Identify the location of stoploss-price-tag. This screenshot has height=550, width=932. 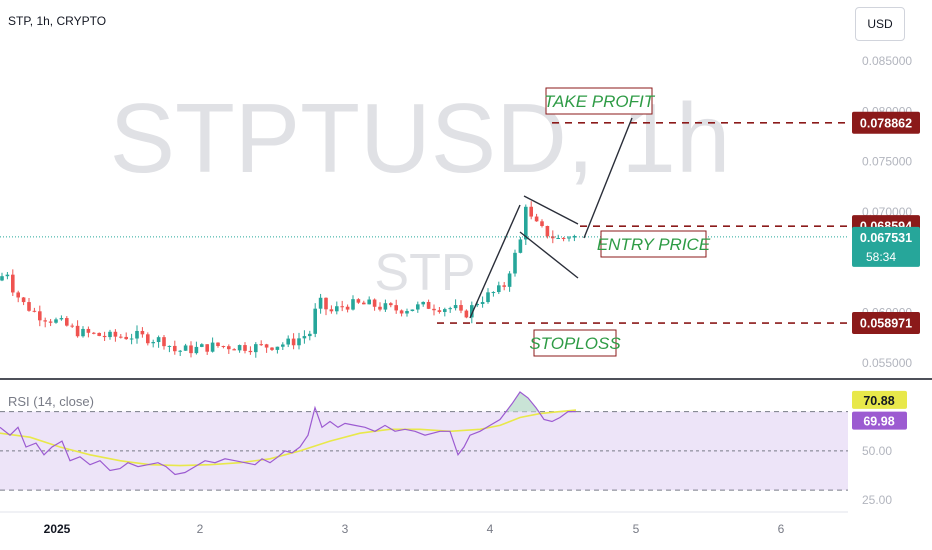
(886, 323).